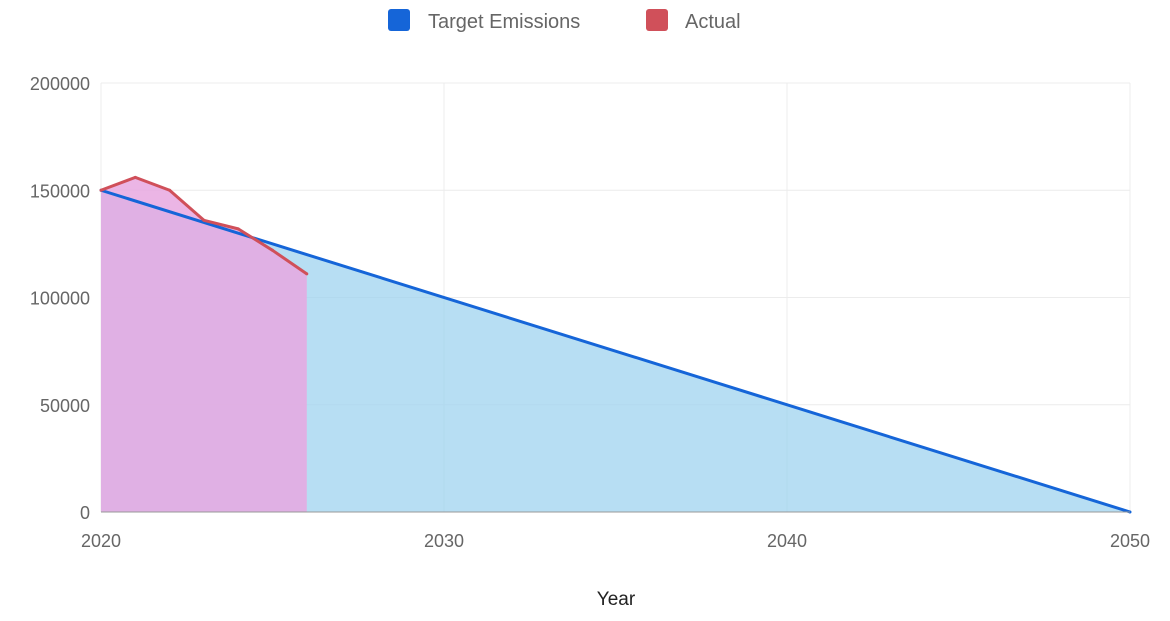 The width and height of the screenshot is (1170, 621). I want to click on y-tick-label: 100000, so click(60, 299).